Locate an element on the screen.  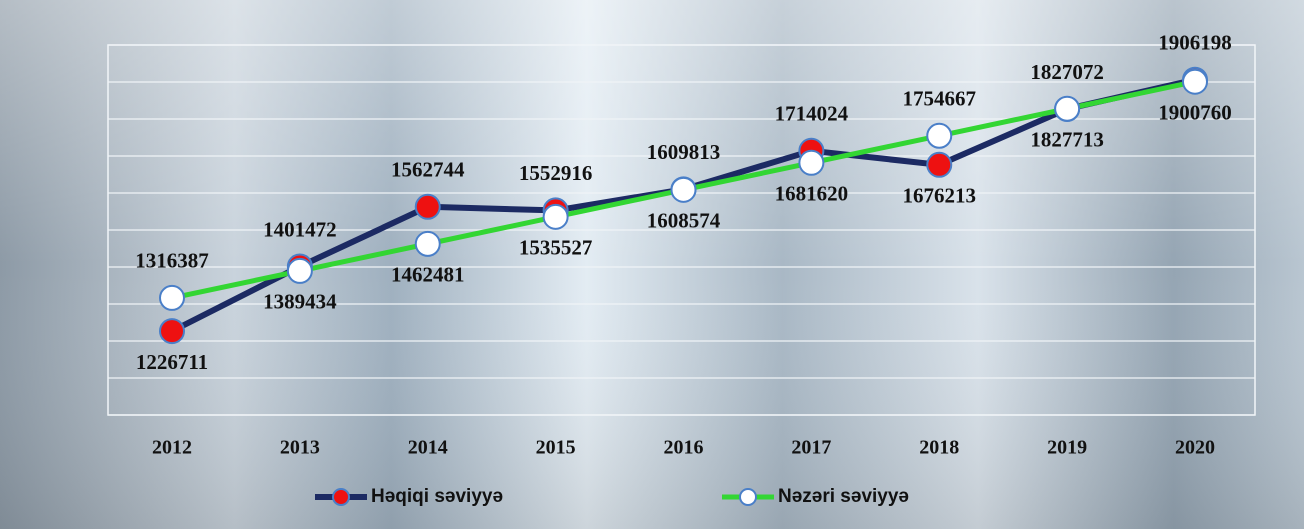
data-label: 1535527 is located at coordinates (556, 248).